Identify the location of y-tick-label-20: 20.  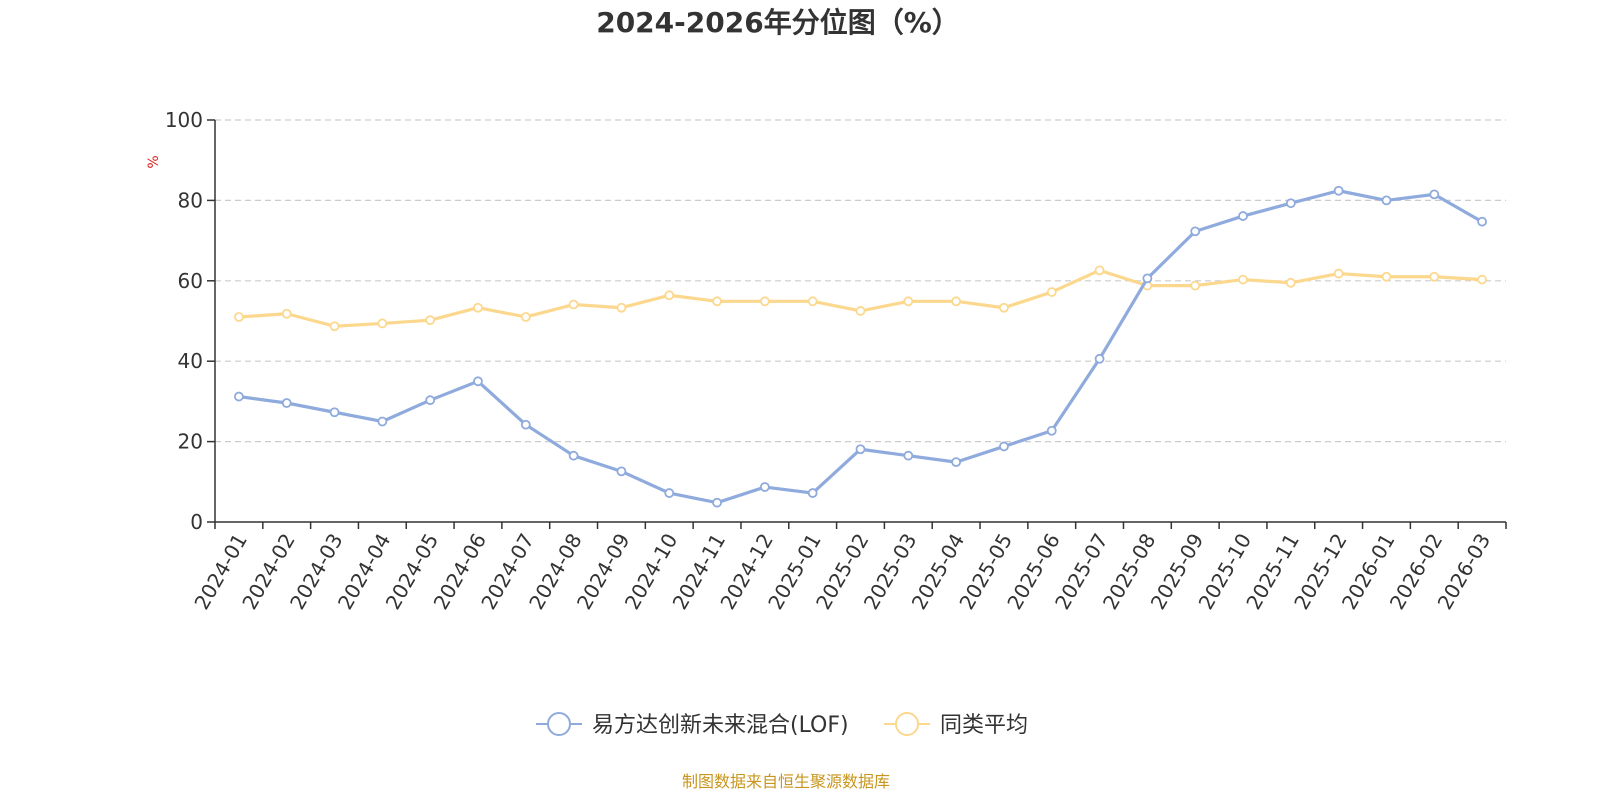
(190, 442).